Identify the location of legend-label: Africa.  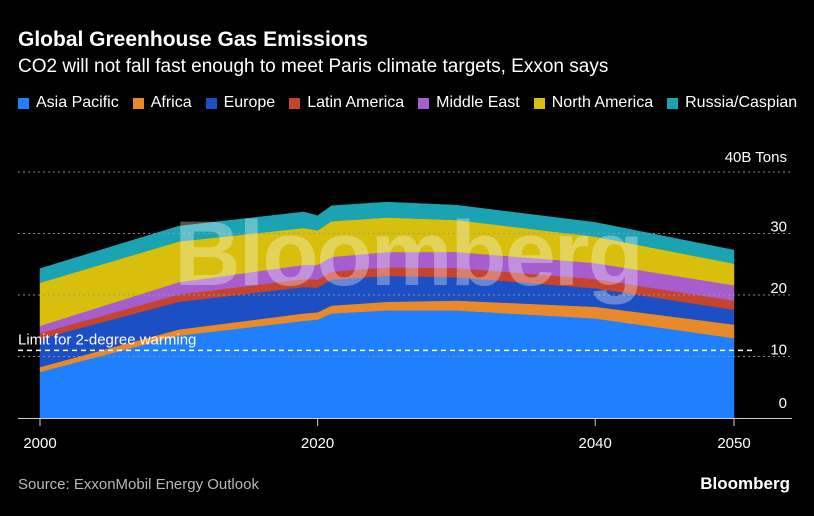
(171, 102).